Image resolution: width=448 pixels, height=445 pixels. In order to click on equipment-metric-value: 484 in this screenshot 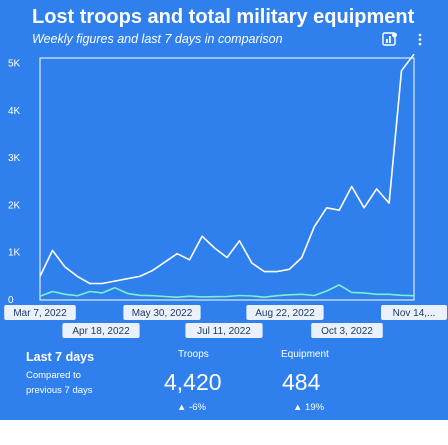, I will do `click(301, 382)`.